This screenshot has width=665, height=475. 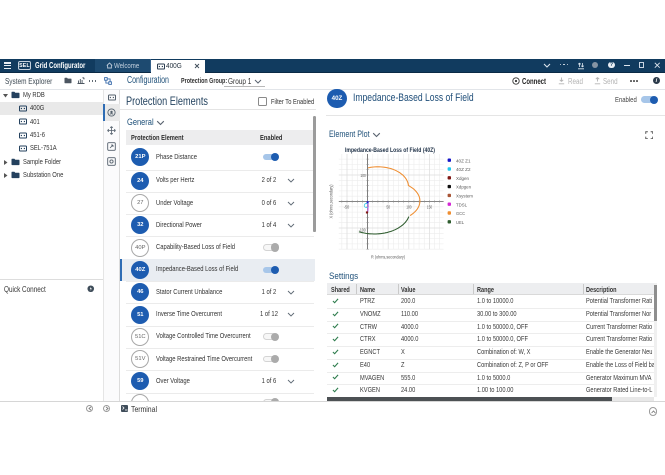 I want to click on svg-text: UEL, so click(x=460, y=223).